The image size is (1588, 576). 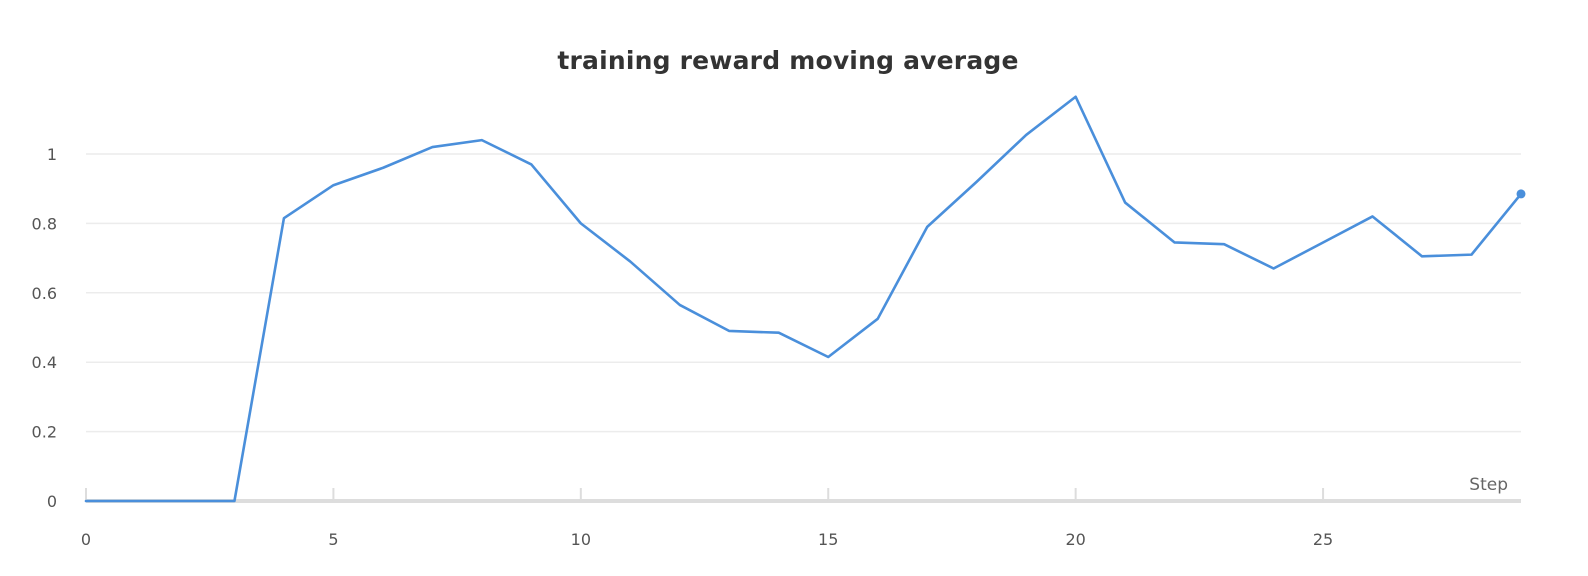 What do you see at coordinates (788, 60) in the screenshot?
I see `chart-title: training reward moving average` at bounding box center [788, 60].